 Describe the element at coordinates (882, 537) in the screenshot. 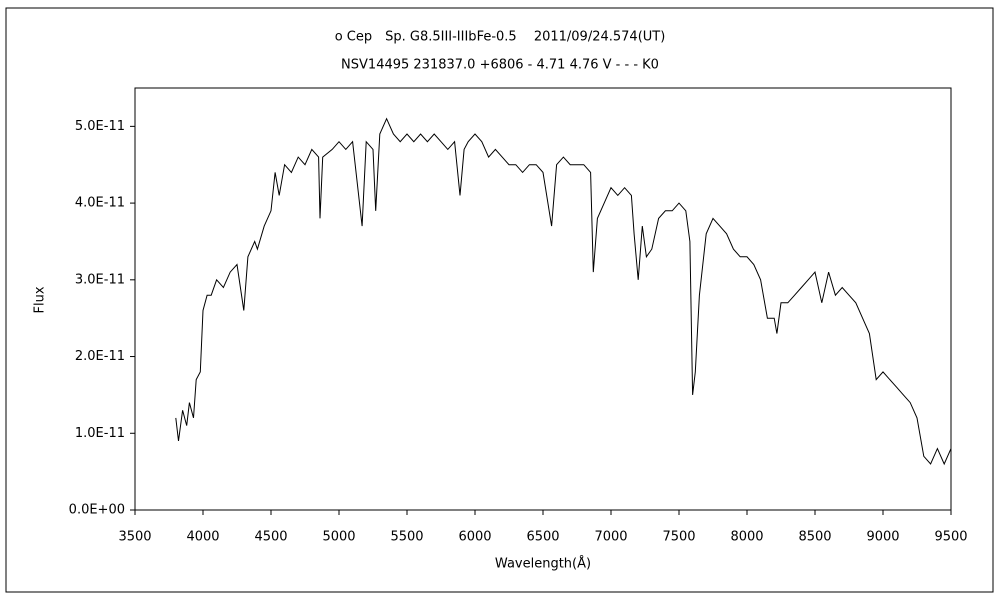

I see `x-tick-label: 9000` at that location.